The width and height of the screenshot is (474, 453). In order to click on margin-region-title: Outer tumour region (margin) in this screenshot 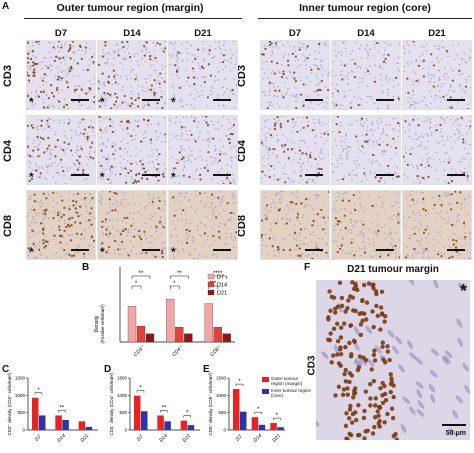, I will do `click(130, 8)`.